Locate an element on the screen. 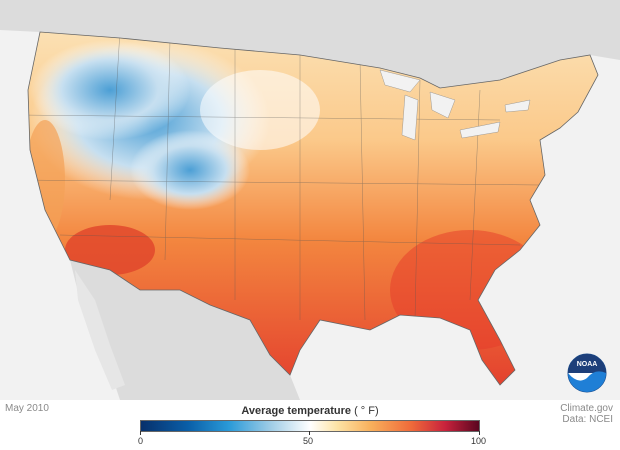 The width and height of the screenshot is (620, 450). legend-title: Average temperature ( ° F) is located at coordinates (310, 411).